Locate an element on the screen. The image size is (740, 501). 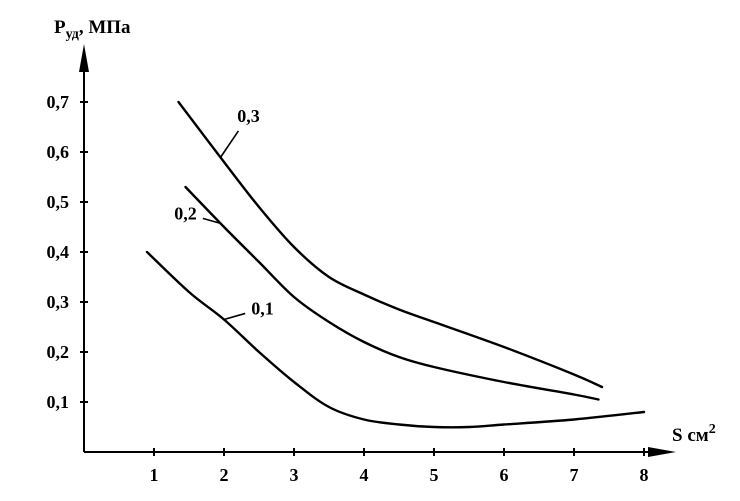
x-tick-label-6: 6 is located at coordinates (504, 475).